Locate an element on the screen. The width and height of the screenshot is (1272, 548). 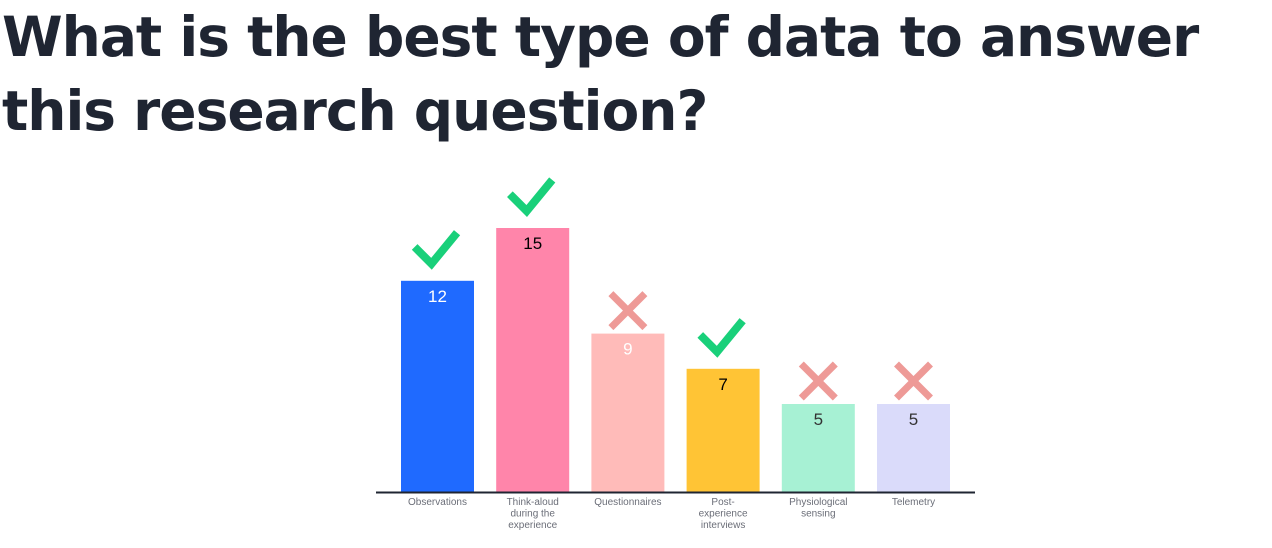
bar-value-label: 12 is located at coordinates (437, 296).